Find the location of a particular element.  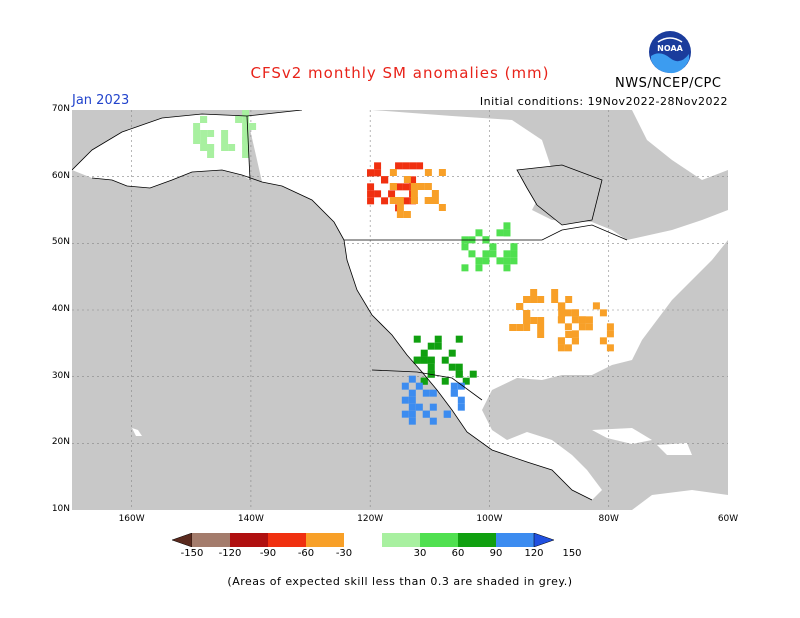

legend-label: 30 is located at coordinates (420, 553).